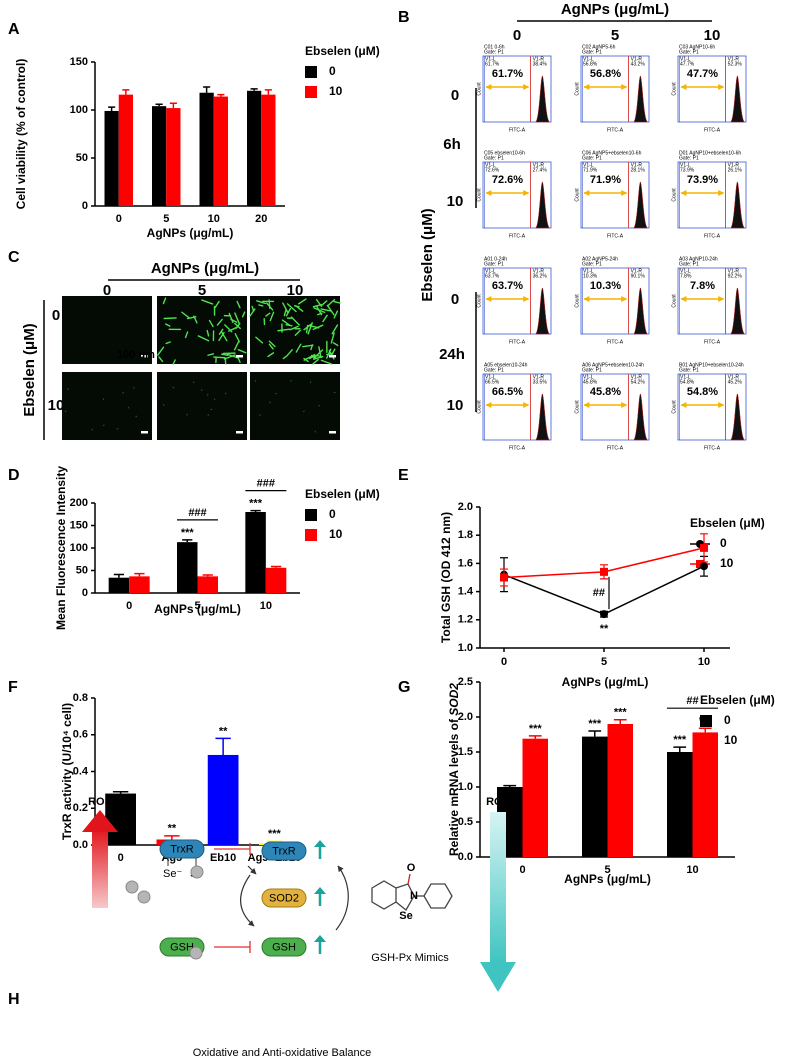 Image resolution: width=793 pixels, height=1063 pixels. What do you see at coordinates (590, 382) in the screenshot?
I see `gate-left-value: 45.8%` at bounding box center [590, 382].